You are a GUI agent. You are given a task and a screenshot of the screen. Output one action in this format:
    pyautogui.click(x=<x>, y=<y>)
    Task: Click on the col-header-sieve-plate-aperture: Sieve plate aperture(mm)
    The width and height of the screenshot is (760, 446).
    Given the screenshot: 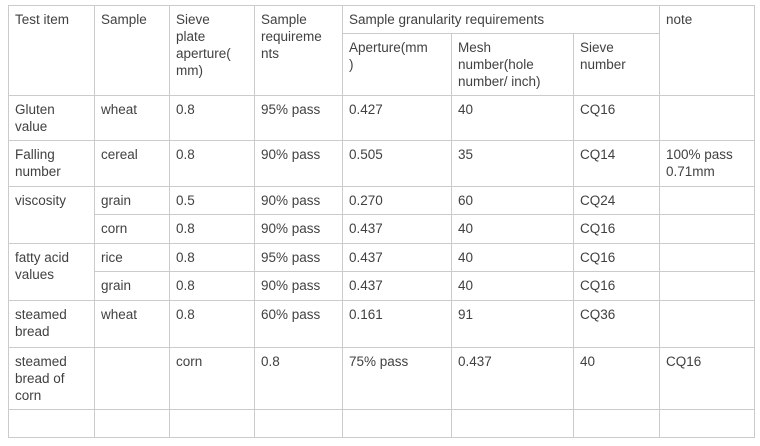 What is the action you would take?
    pyautogui.click(x=212, y=50)
    